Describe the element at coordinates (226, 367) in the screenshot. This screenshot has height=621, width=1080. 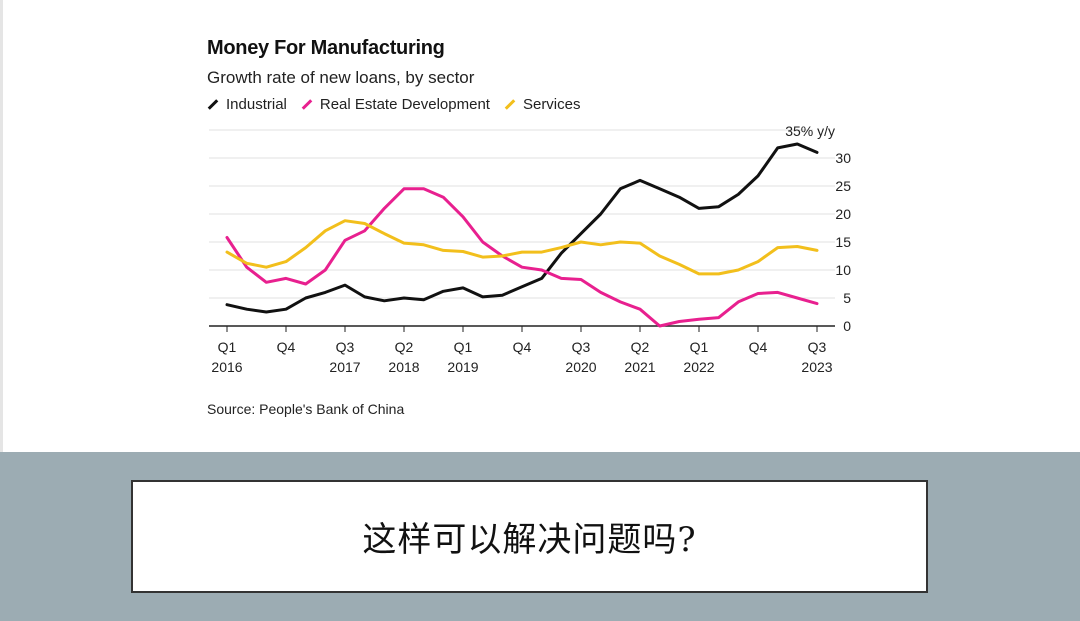
I see `x-tick-label-year: 2016` at that location.